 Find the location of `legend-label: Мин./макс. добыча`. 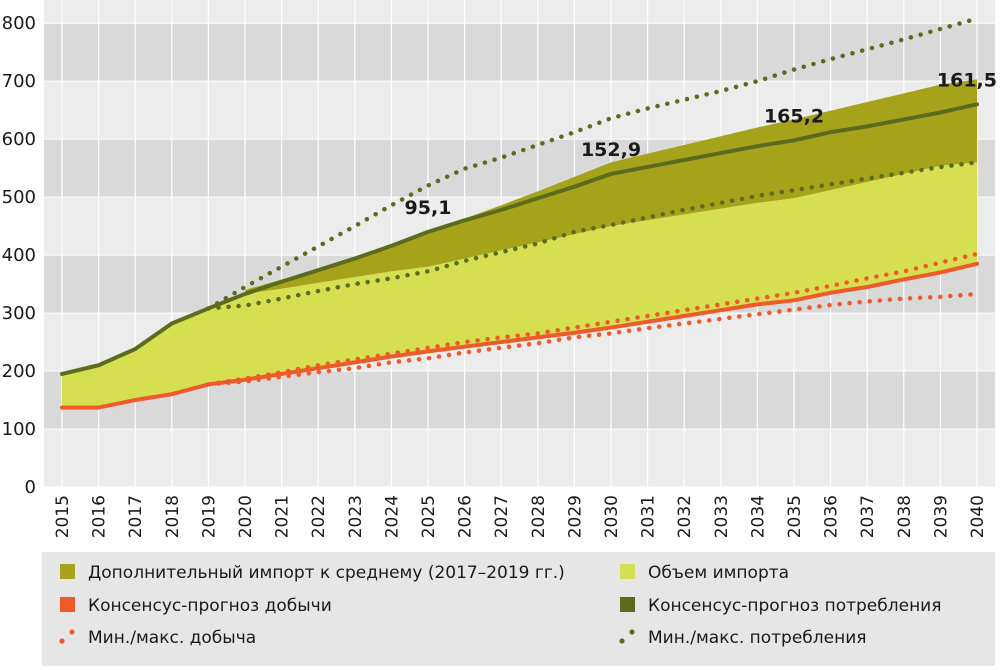

legend-label: Мин./макс. добыча is located at coordinates (172, 638).